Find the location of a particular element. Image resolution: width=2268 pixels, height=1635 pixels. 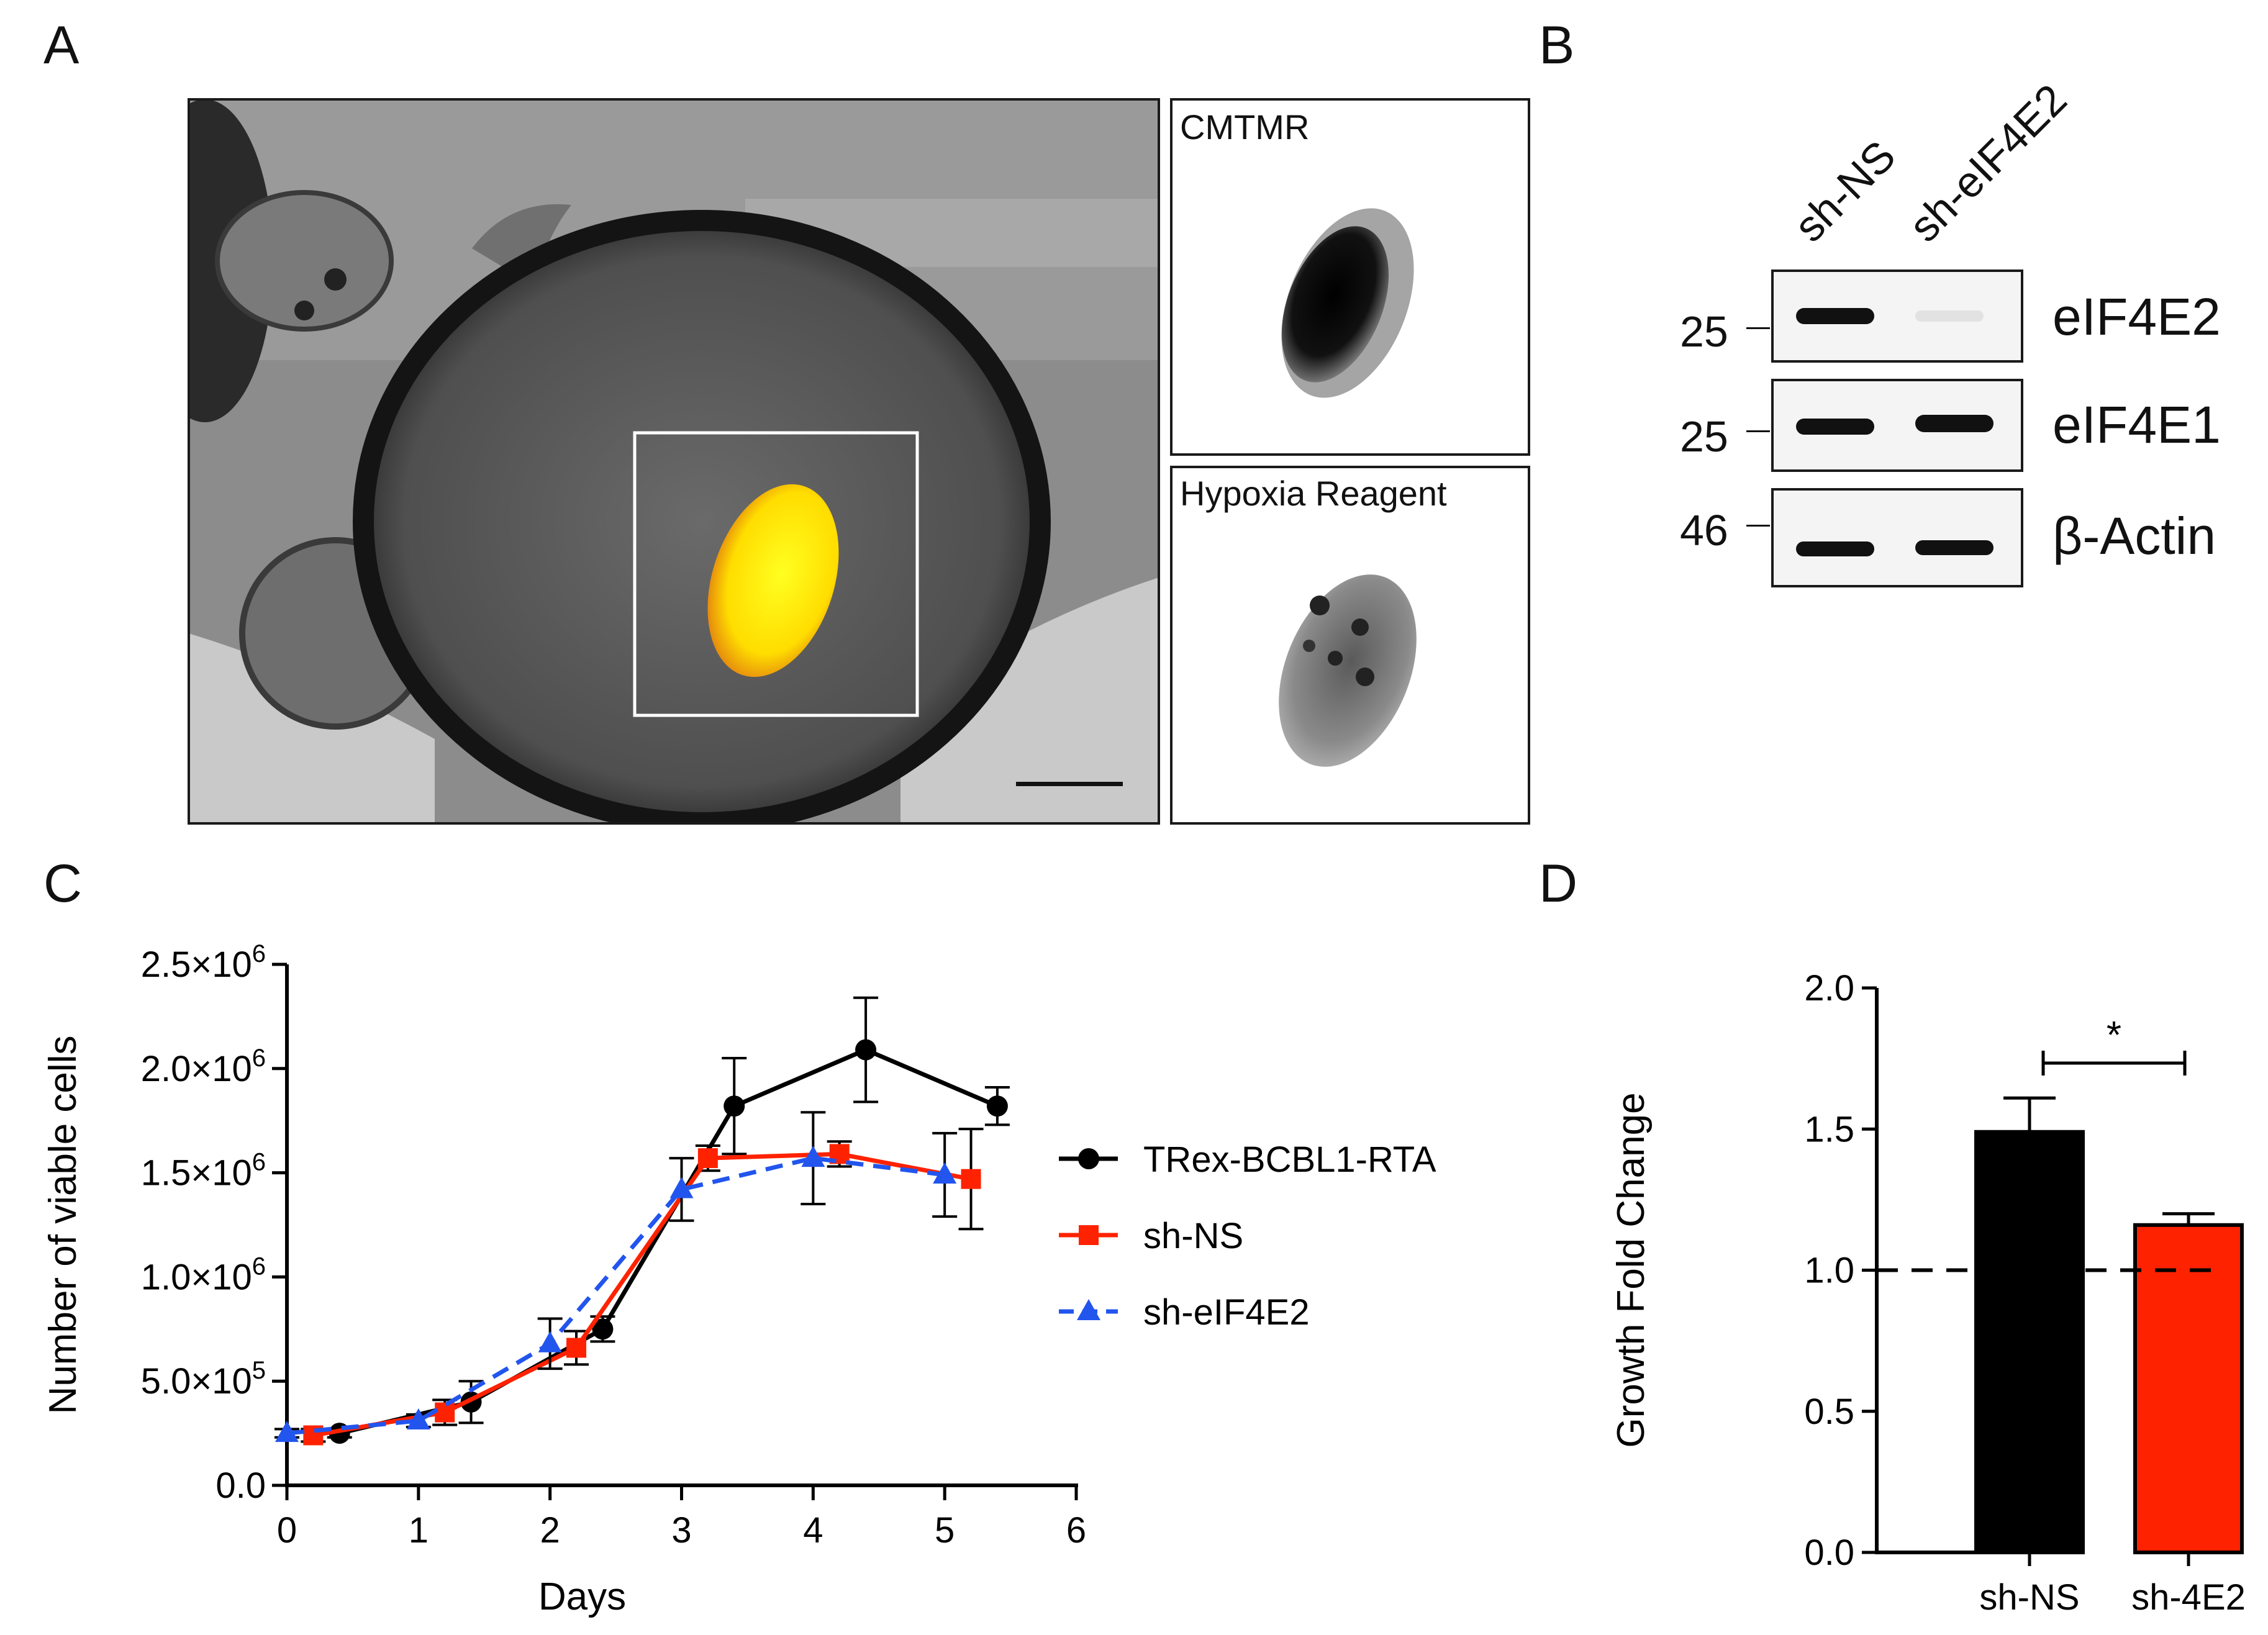

series-sh-eIF4E2 is located at coordinates (616, 1277).